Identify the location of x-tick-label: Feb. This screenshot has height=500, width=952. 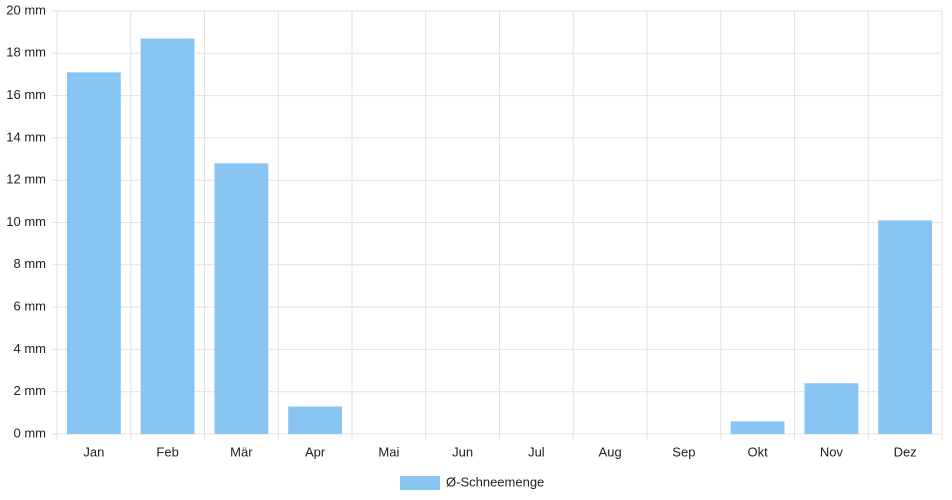
(167, 451).